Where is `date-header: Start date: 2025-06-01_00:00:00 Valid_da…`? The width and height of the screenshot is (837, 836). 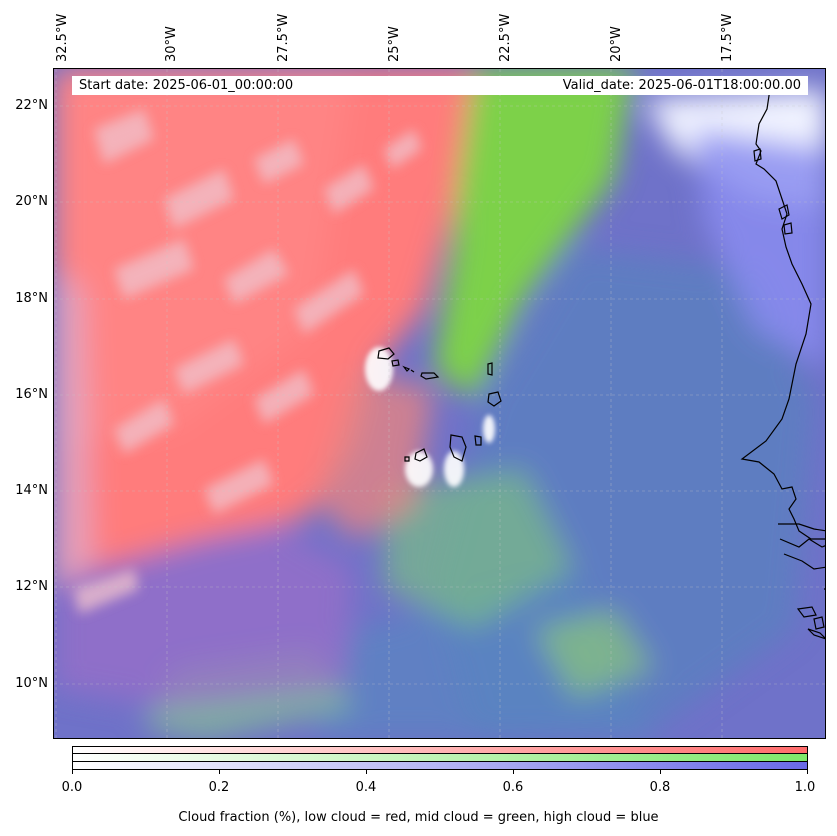
date-header: Start date: 2025-06-01_00:00:00 Valid_da… is located at coordinates (440, 85).